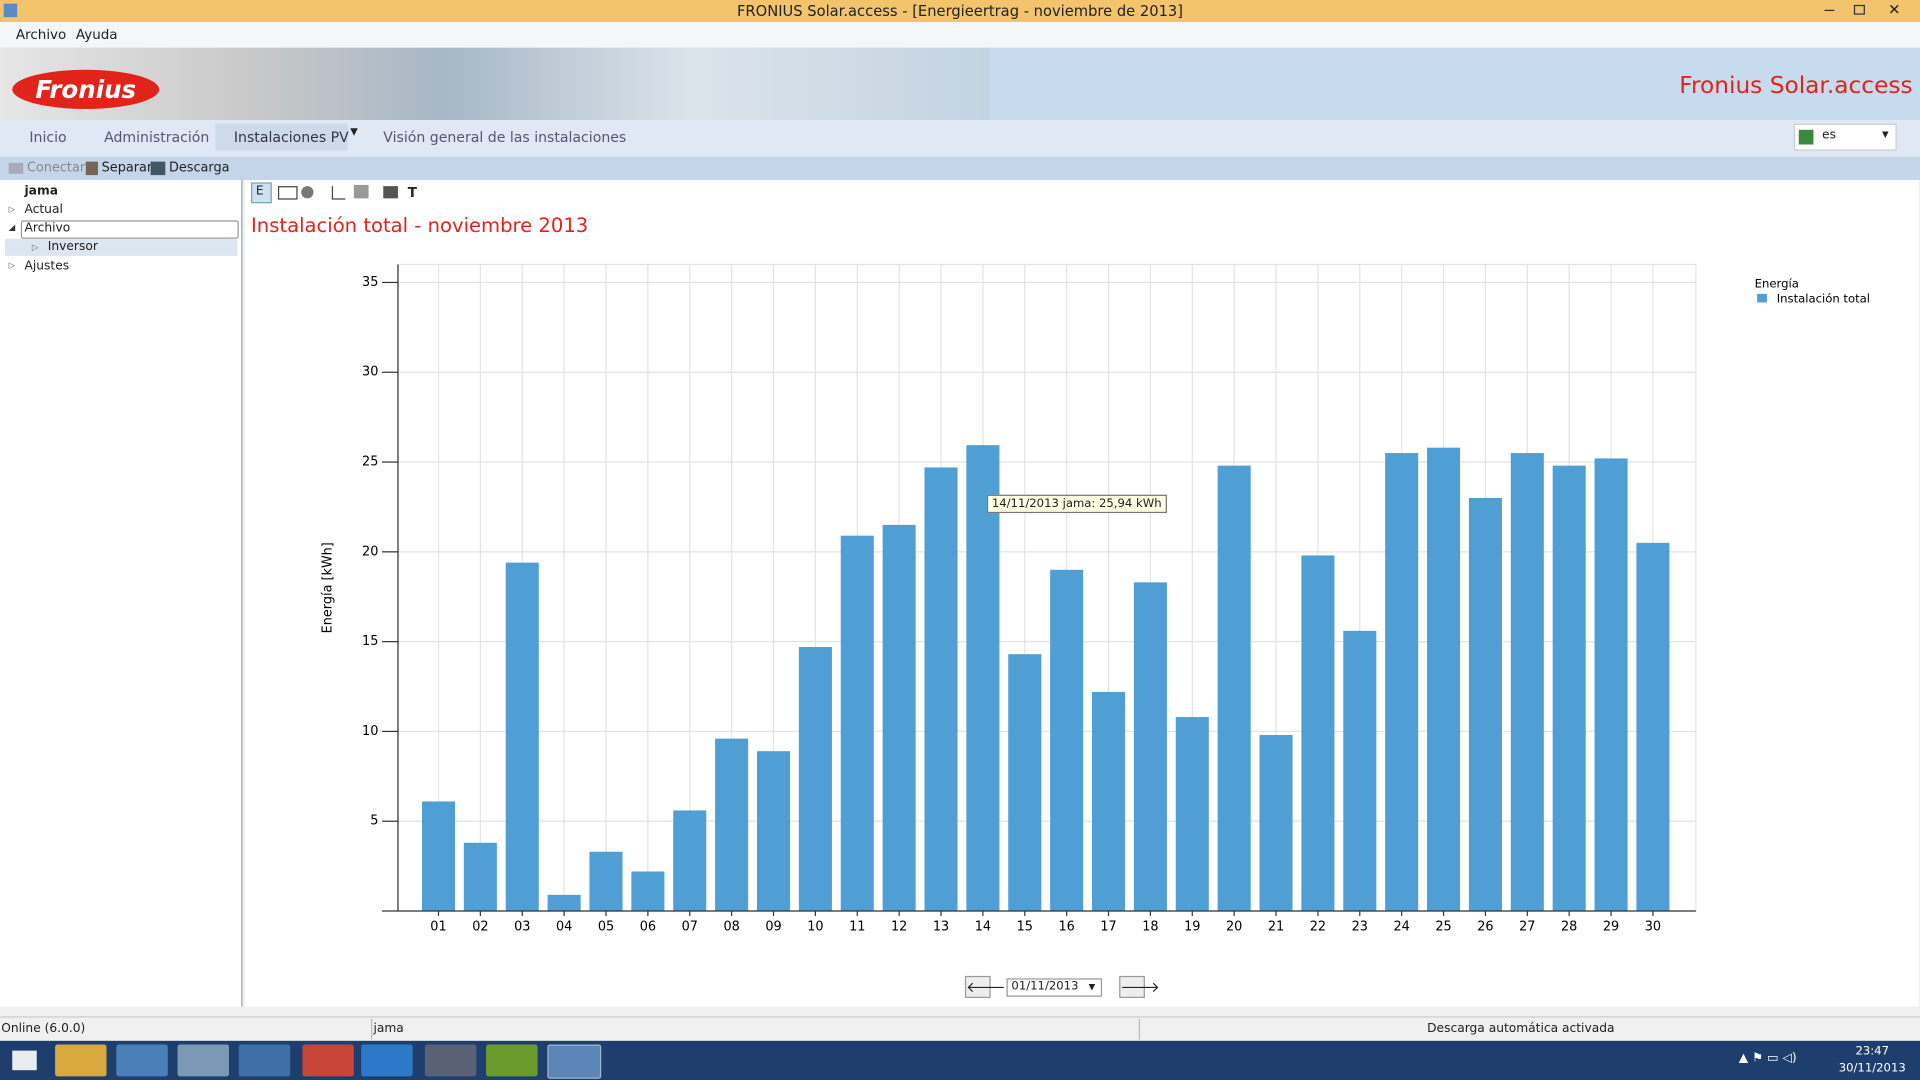 The image size is (1920, 1080). What do you see at coordinates (941, 926) in the screenshot?
I see `x-tick-label: 13` at bounding box center [941, 926].